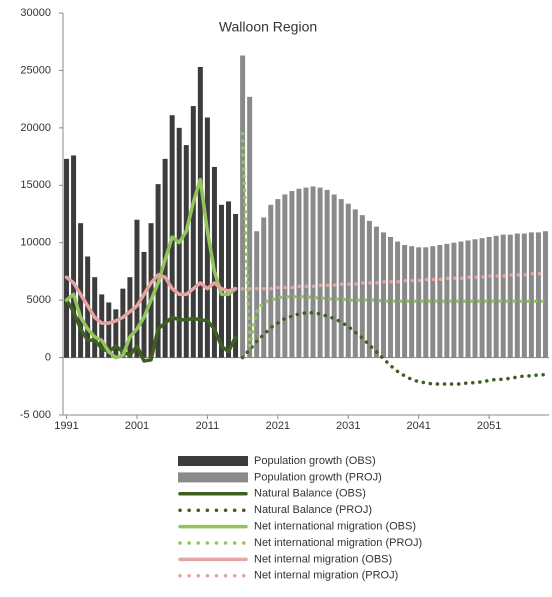  Describe the element at coordinates (35, 243) in the screenshot. I see `y-tick-label: 10000` at that location.